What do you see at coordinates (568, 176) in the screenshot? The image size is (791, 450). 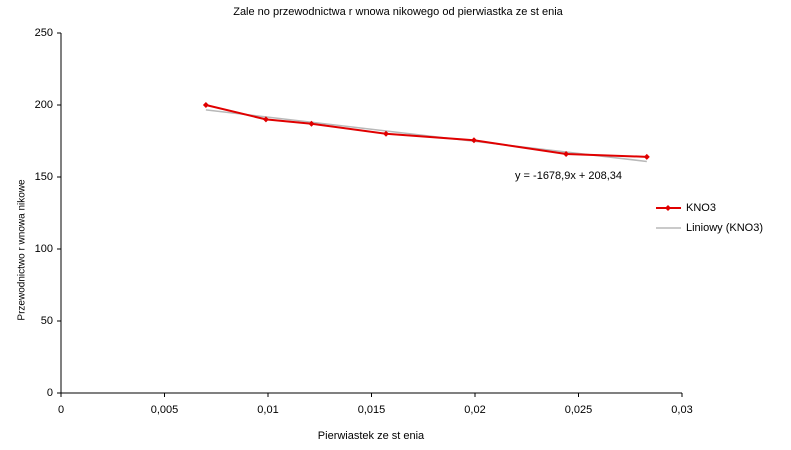 I see `trendline-equation: y = -1678,9x + 208,34` at bounding box center [568, 176].